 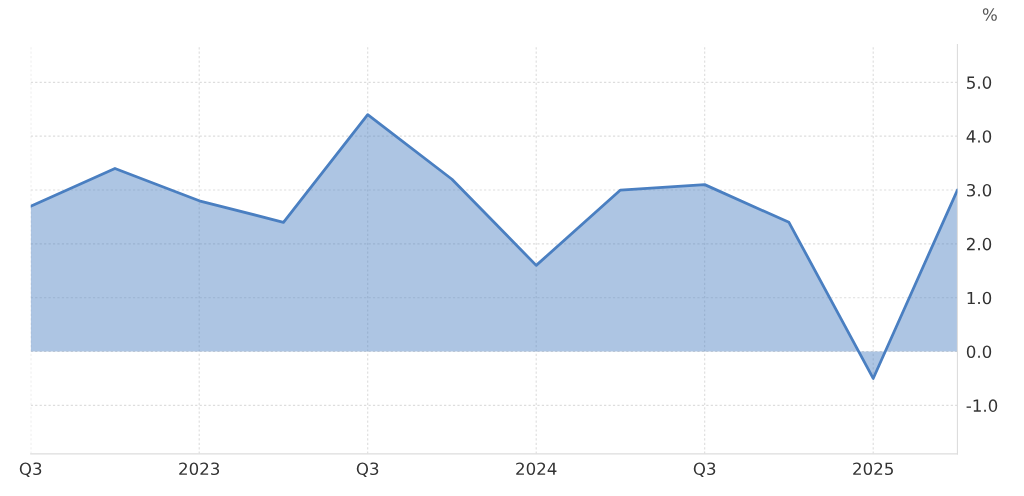 I want to click on x-tick-label: 2025, so click(x=873, y=469).